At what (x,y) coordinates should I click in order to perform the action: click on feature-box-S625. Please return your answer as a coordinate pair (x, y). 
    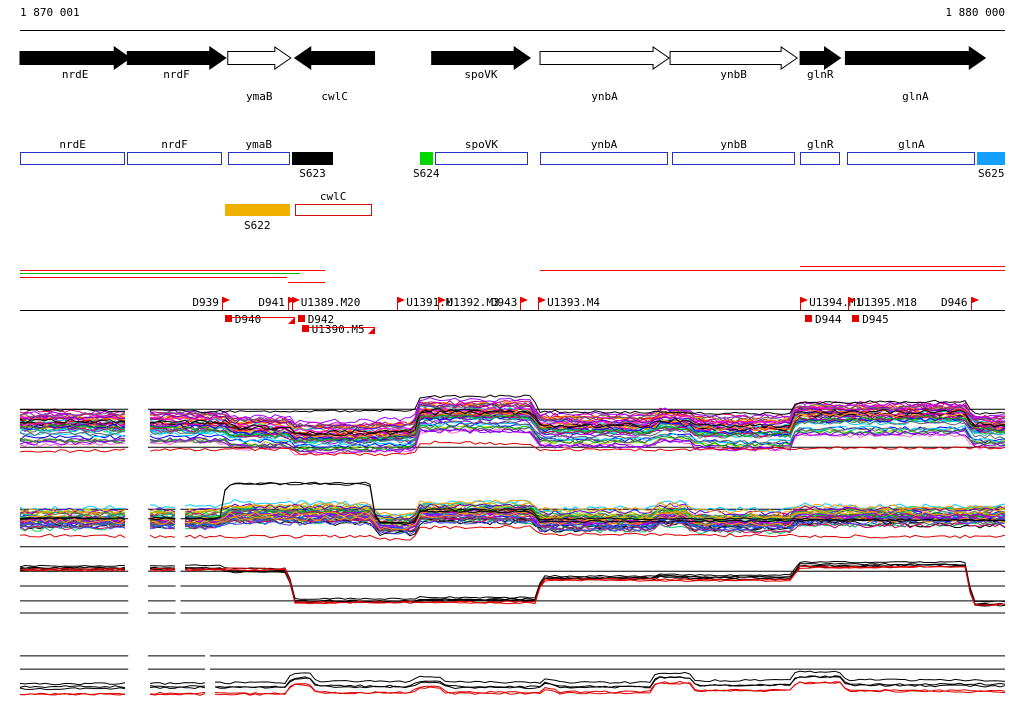
    Looking at the image, I should click on (991, 158).